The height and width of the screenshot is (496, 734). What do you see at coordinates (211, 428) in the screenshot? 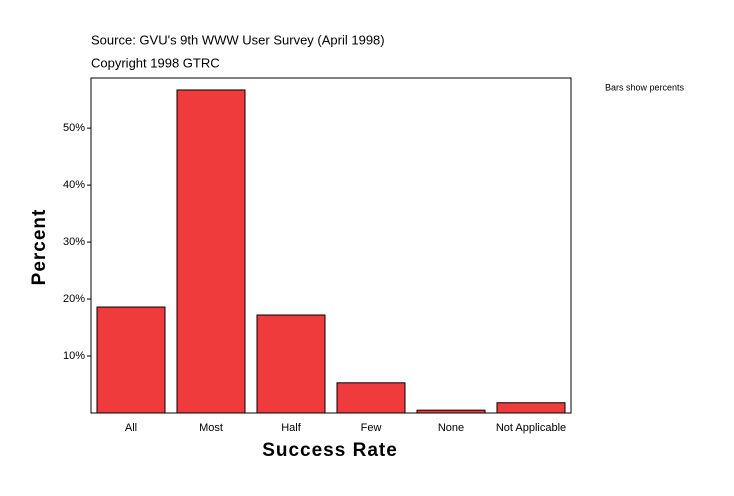
I see `x-tick-label: Most` at bounding box center [211, 428].